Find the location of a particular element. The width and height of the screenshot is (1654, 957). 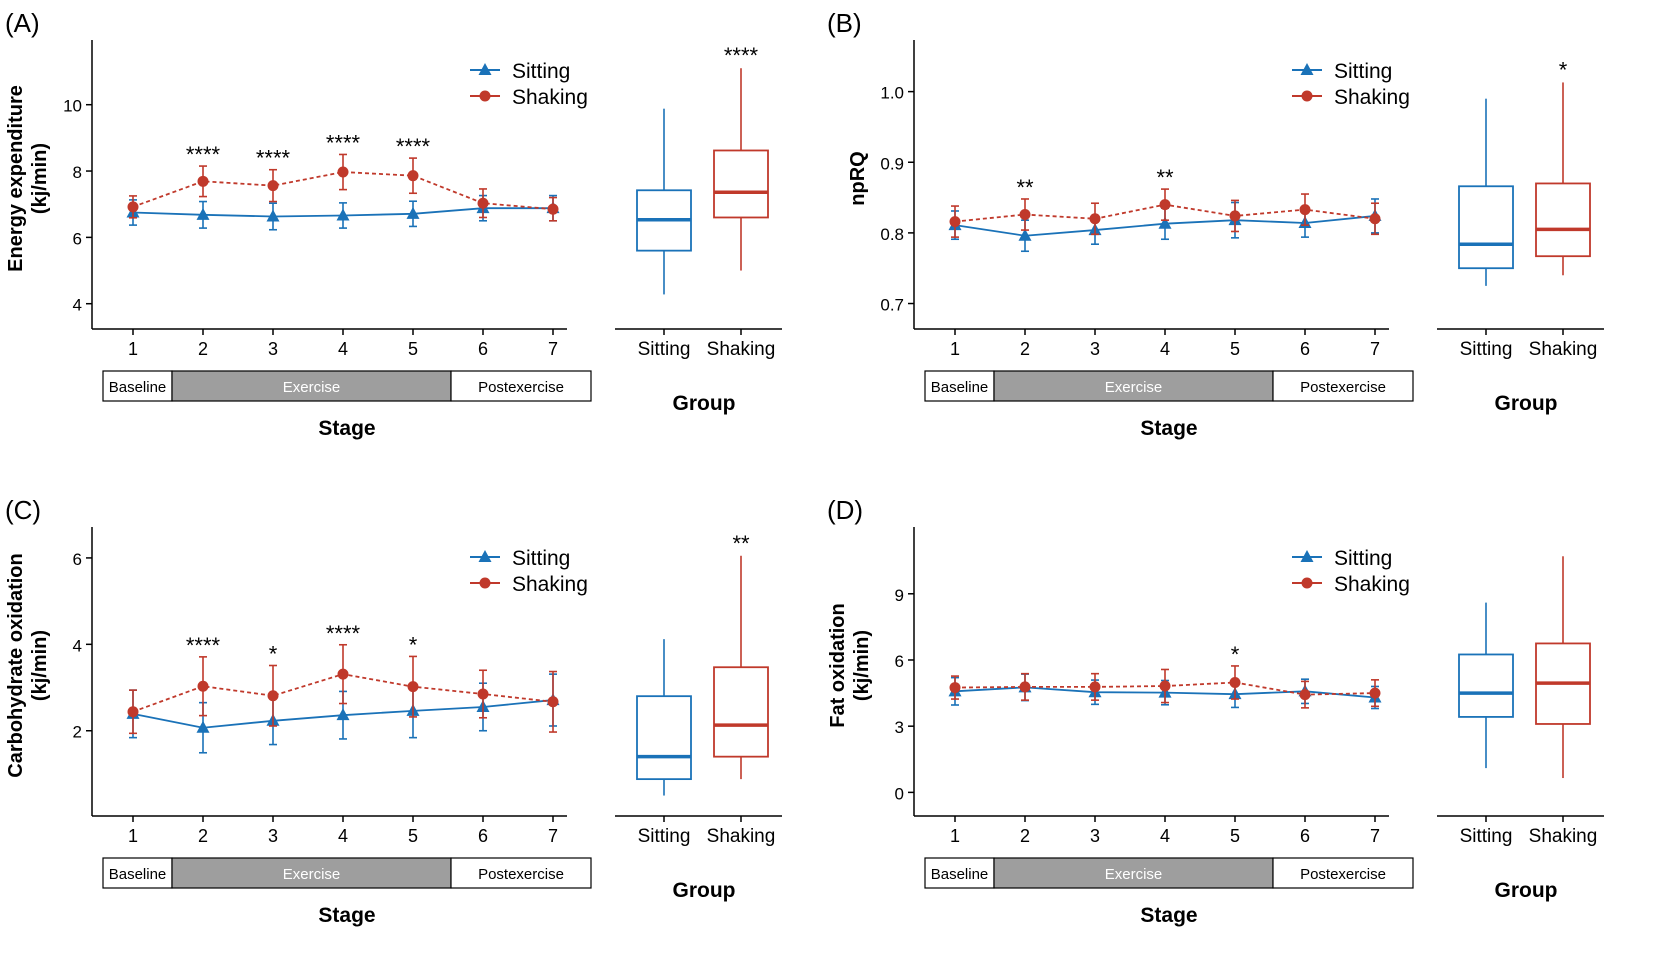

box-shaking is located at coordinates (741, 184).